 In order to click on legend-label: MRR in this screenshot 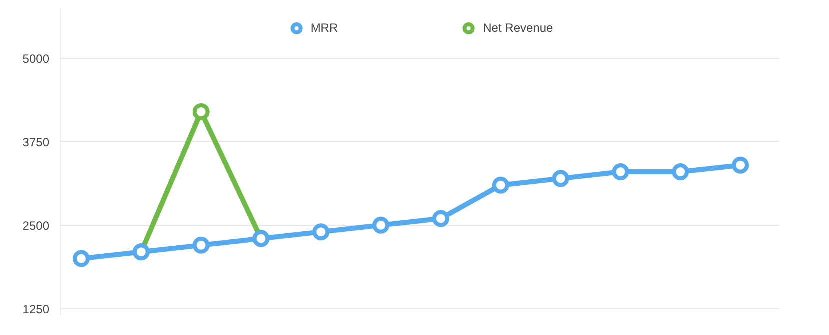, I will do `click(324, 28)`.